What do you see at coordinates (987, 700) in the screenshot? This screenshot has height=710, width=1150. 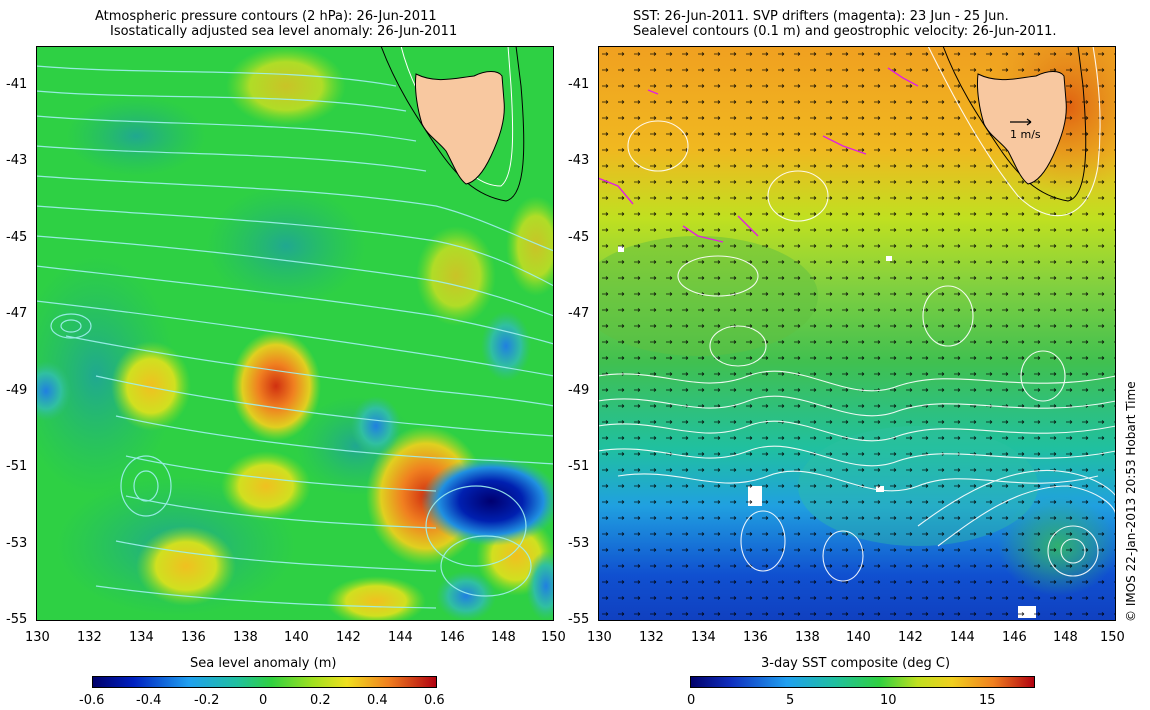 I see `right-cb-tick: 15` at bounding box center [987, 700].